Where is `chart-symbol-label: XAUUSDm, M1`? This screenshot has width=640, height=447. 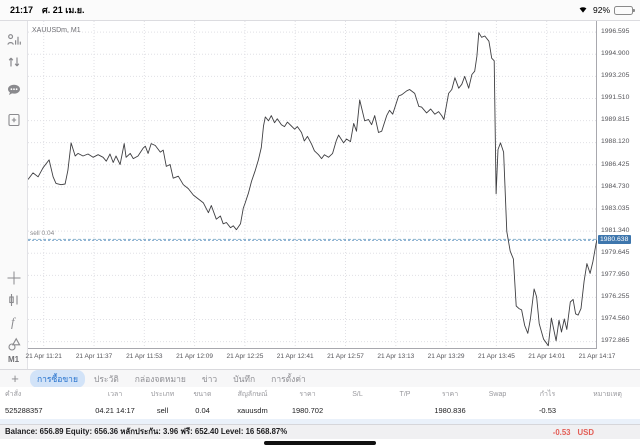
chart-symbol-label: XAUUSDm, M1 is located at coordinates (56, 30).